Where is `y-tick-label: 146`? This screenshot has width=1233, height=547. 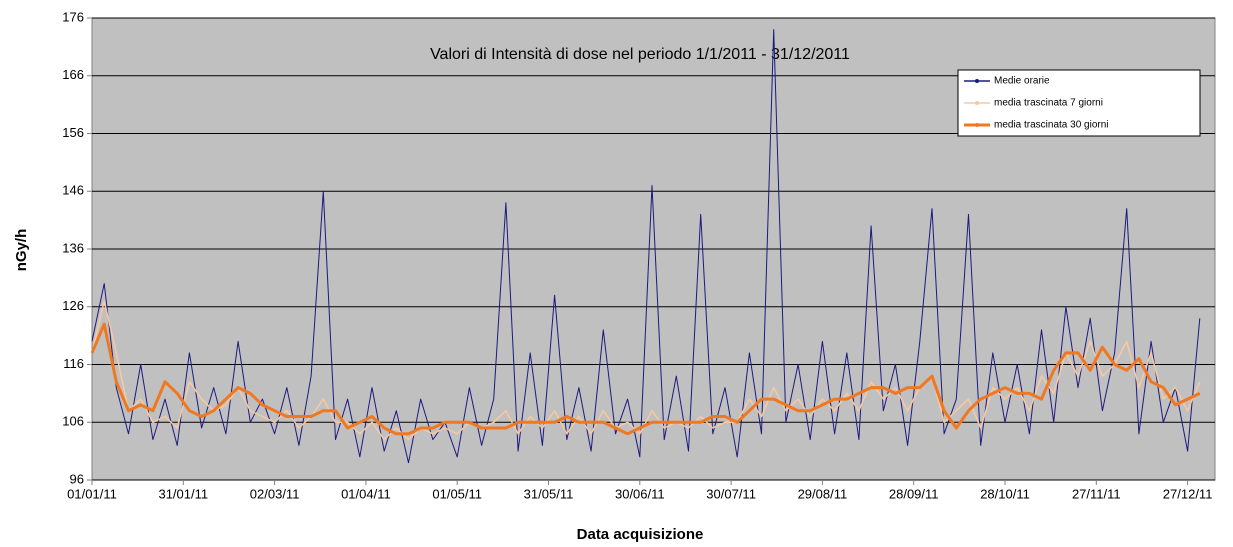
y-tick-label: 146 is located at coordinates (73, 190).